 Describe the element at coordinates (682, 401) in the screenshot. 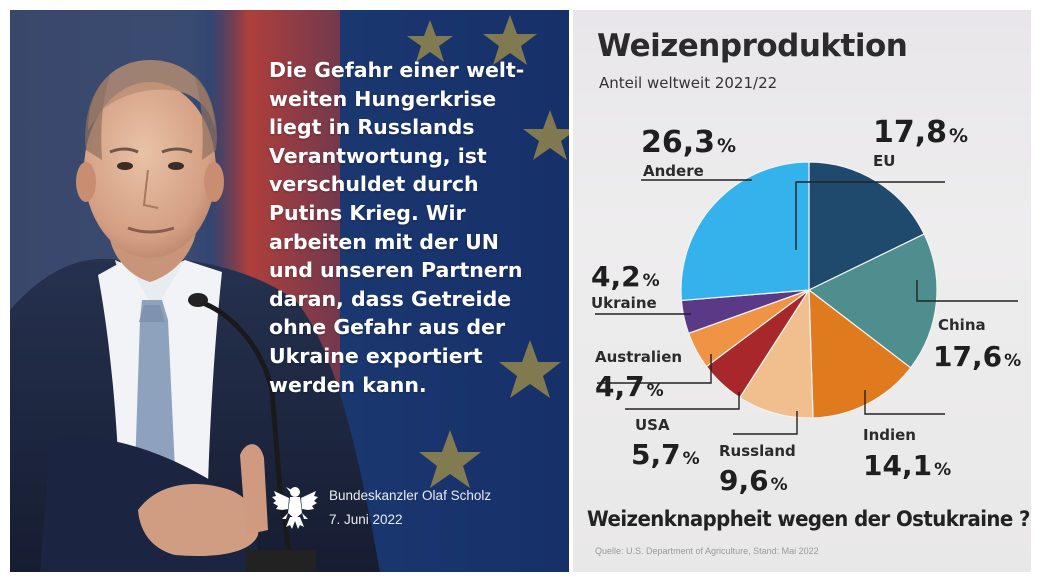

I see `leader-line-usa` at that location.